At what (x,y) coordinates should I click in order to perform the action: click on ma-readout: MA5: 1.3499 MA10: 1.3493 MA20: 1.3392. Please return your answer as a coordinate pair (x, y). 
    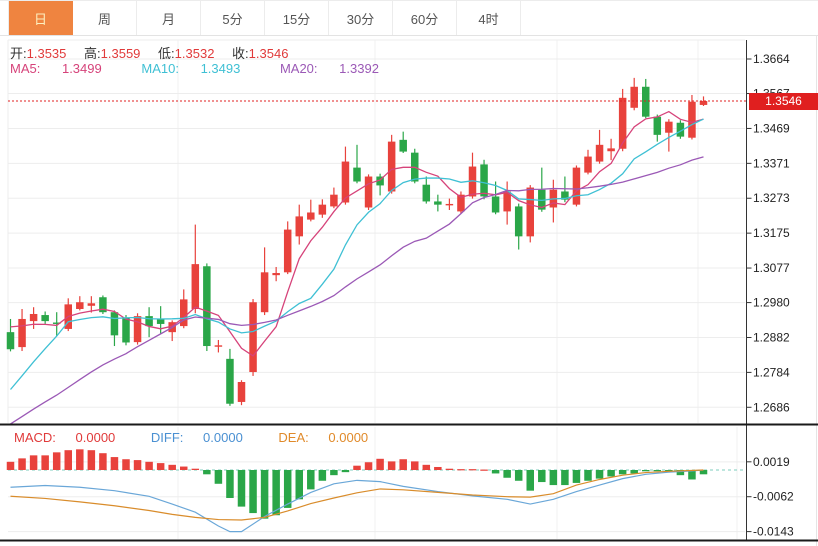
    Looking at the image, I should click on (212, 68).